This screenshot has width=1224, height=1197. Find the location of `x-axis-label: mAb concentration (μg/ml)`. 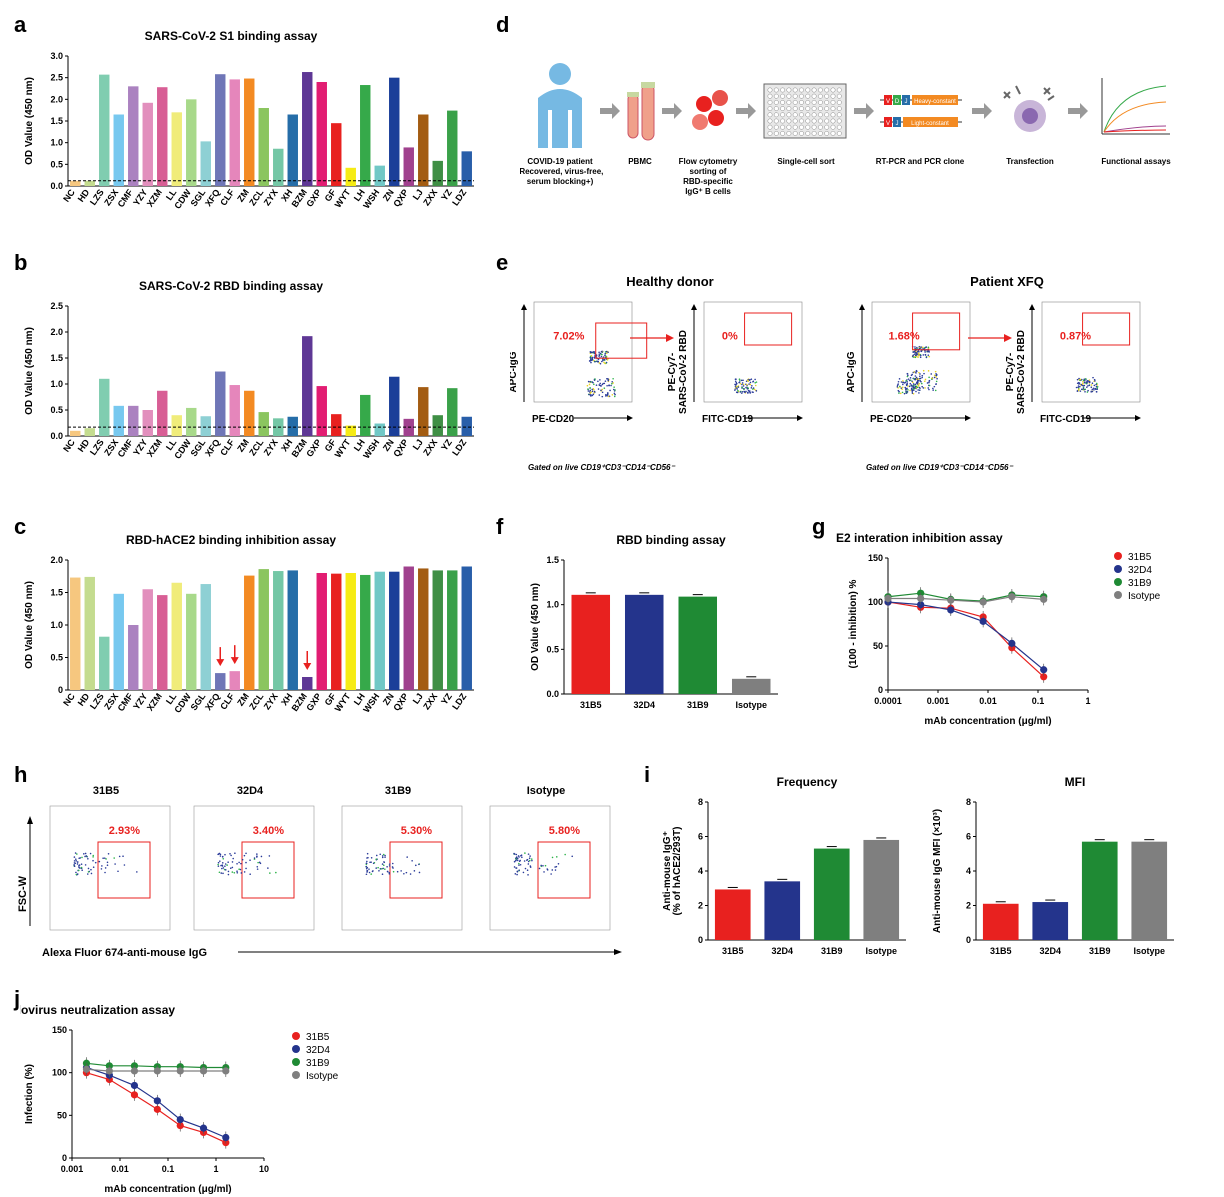

x-axis-label: mAb concentration (μg/ml) is located at coordinates (987, 721).